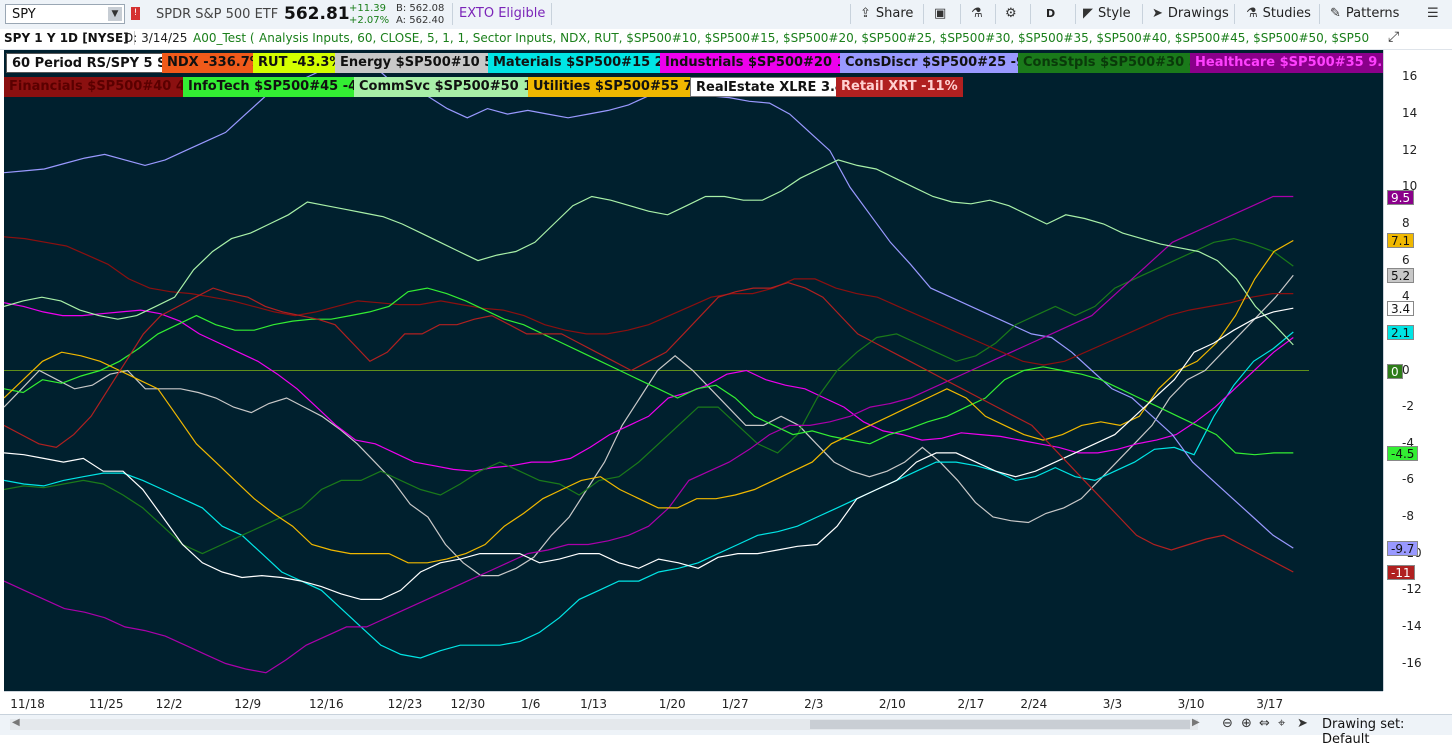 The image size is (1452, 747). Describe the element at coordinates (224, 38) in the screenshot. I see `study-name: A00_Test (` at that location.